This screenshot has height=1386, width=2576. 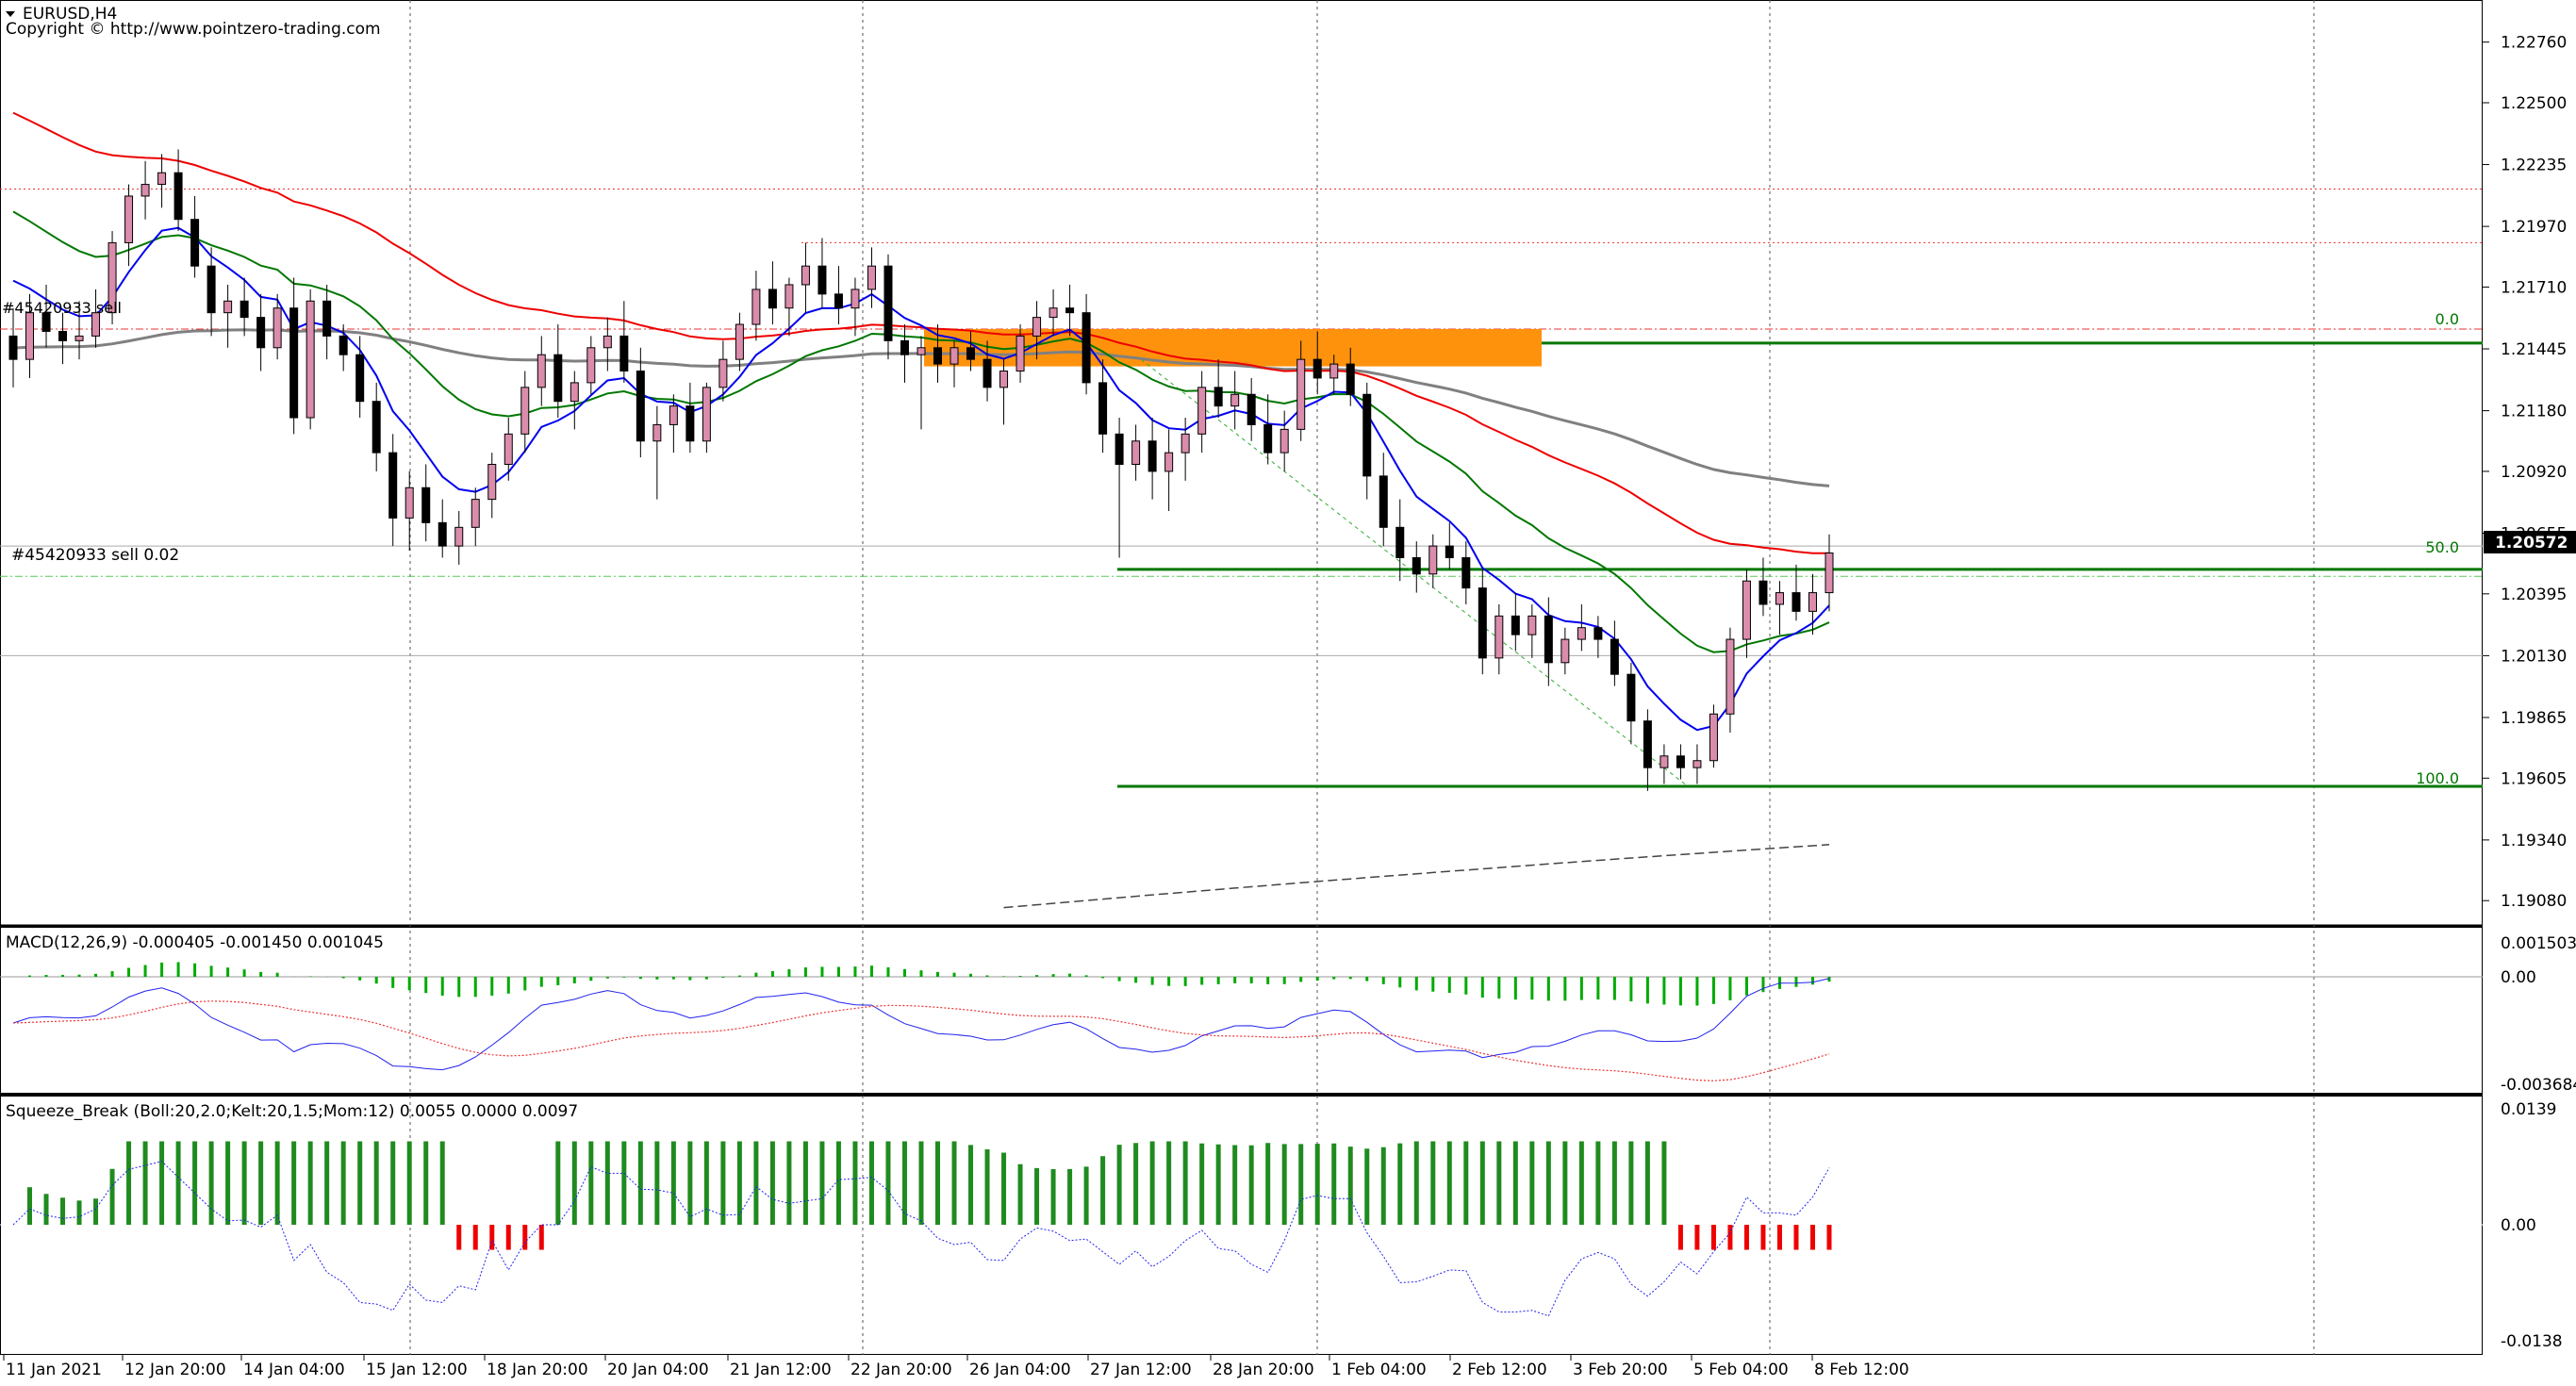 I want to click on squeeze-axis-label: 0.0139, so click(x=2528, y=1109).